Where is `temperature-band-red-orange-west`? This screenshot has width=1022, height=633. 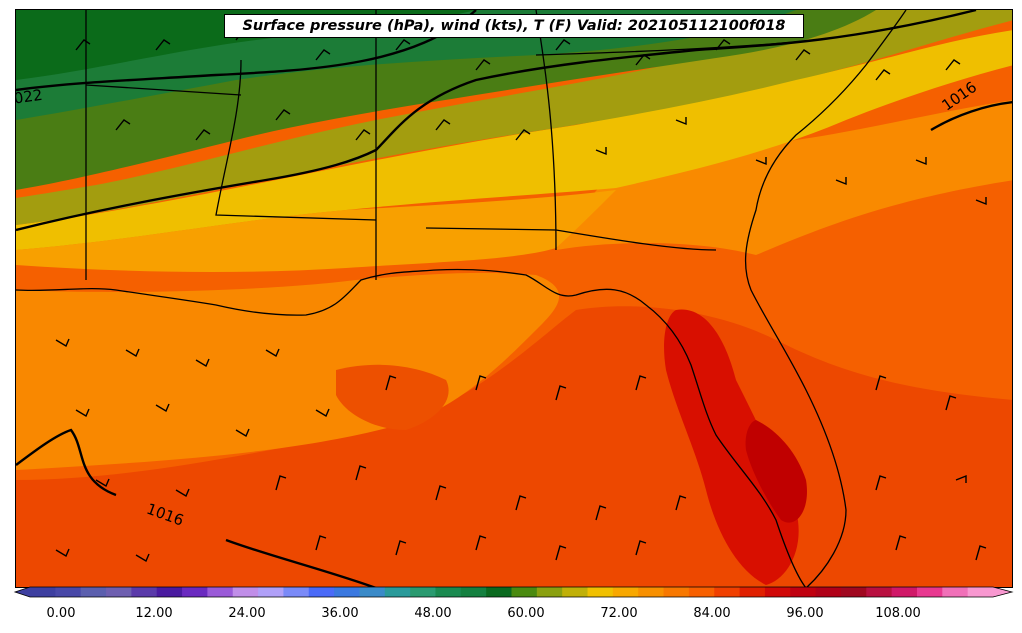 temperature-band-red-orange-west is located at coordinates (392, 397).